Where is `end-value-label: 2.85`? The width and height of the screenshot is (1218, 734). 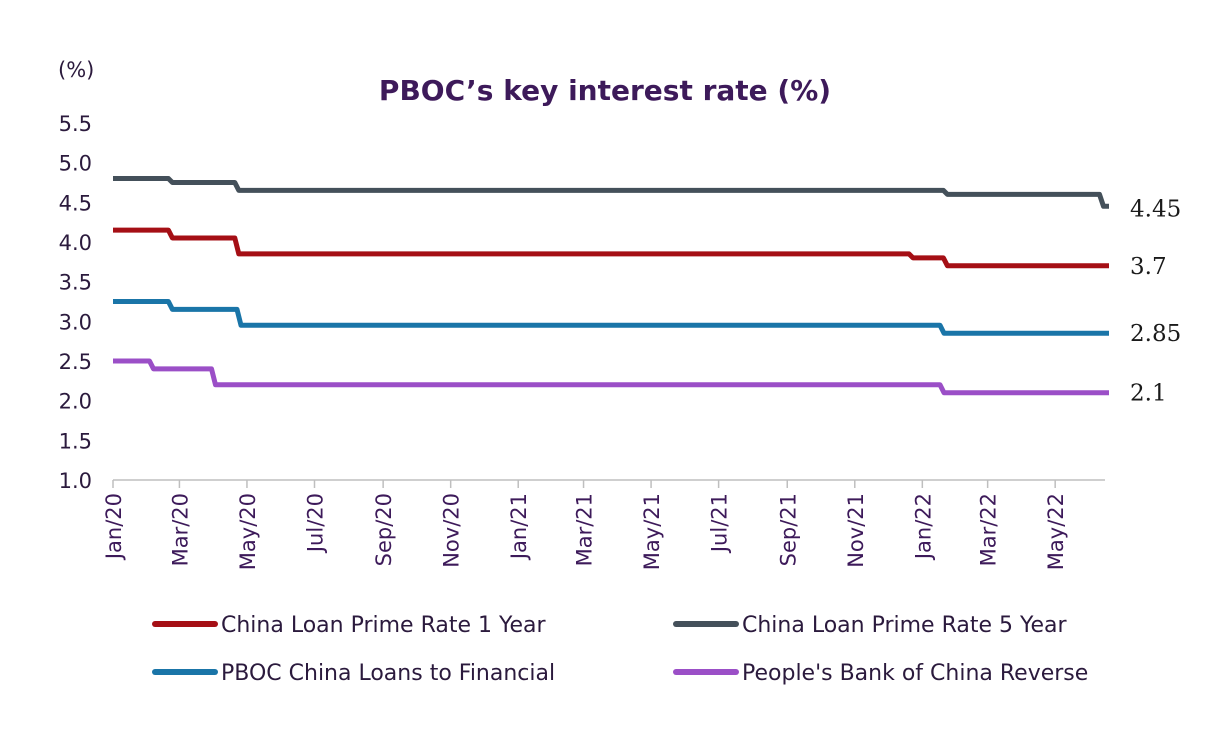 end-value-label: 2.85 is located at coordinates (1155, 334).